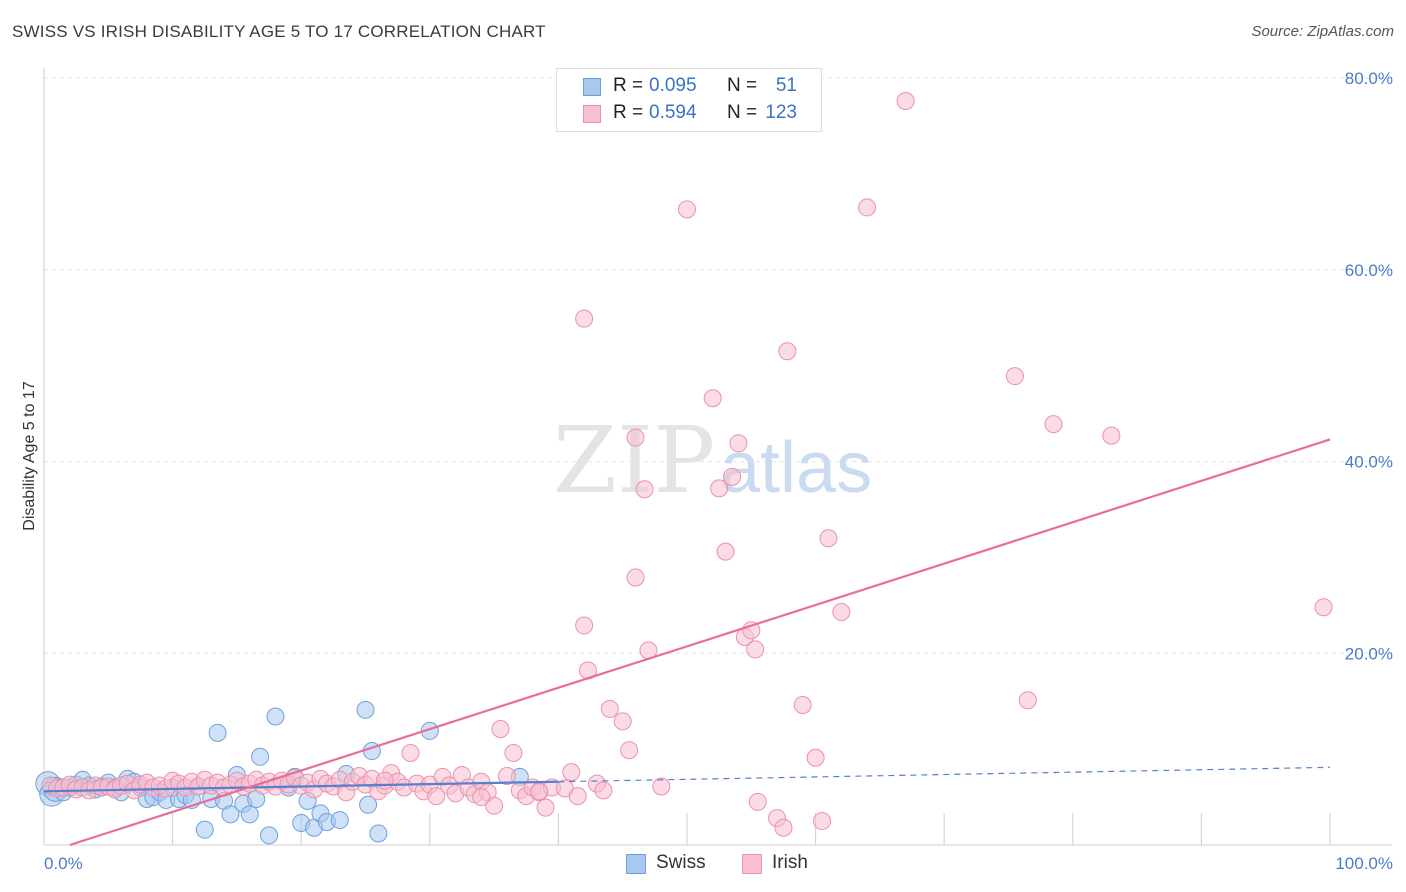  Describe the element at coordinates (786, 85) in the screenshot. I see `legend-n-value: 51` at that location.